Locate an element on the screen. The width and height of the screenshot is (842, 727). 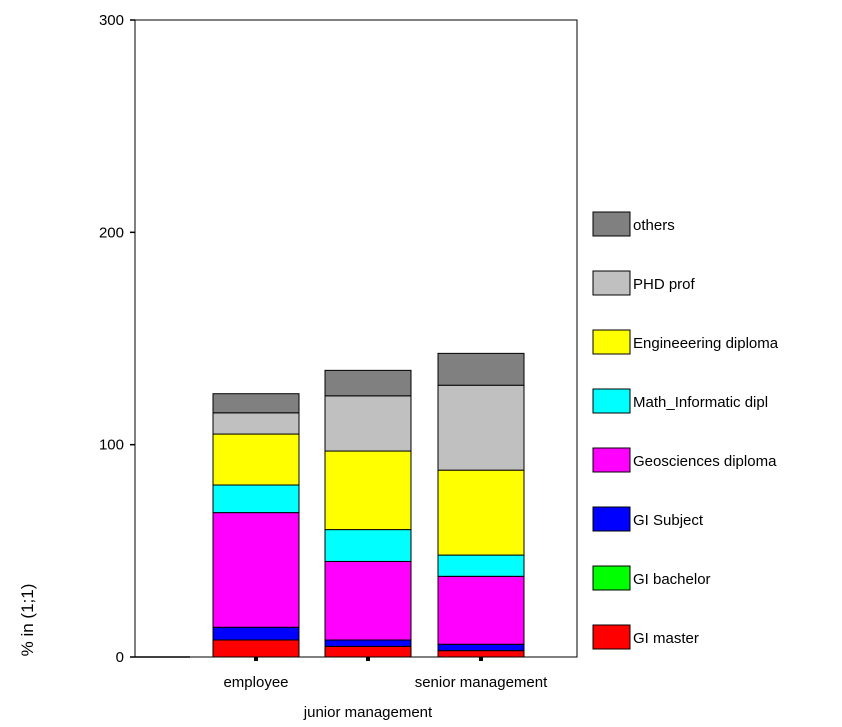
legend-label: Math_Informatic dipl is located at coordinates (700, 402).